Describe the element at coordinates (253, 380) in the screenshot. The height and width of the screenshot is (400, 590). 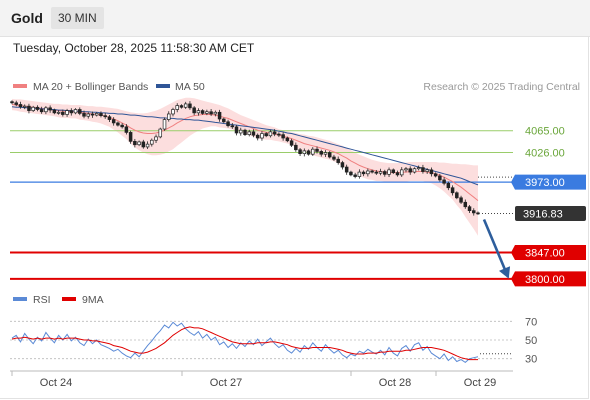
I see `x-axis: Oct 24 Oct 27 Oct 28 Oct 29` at that location.